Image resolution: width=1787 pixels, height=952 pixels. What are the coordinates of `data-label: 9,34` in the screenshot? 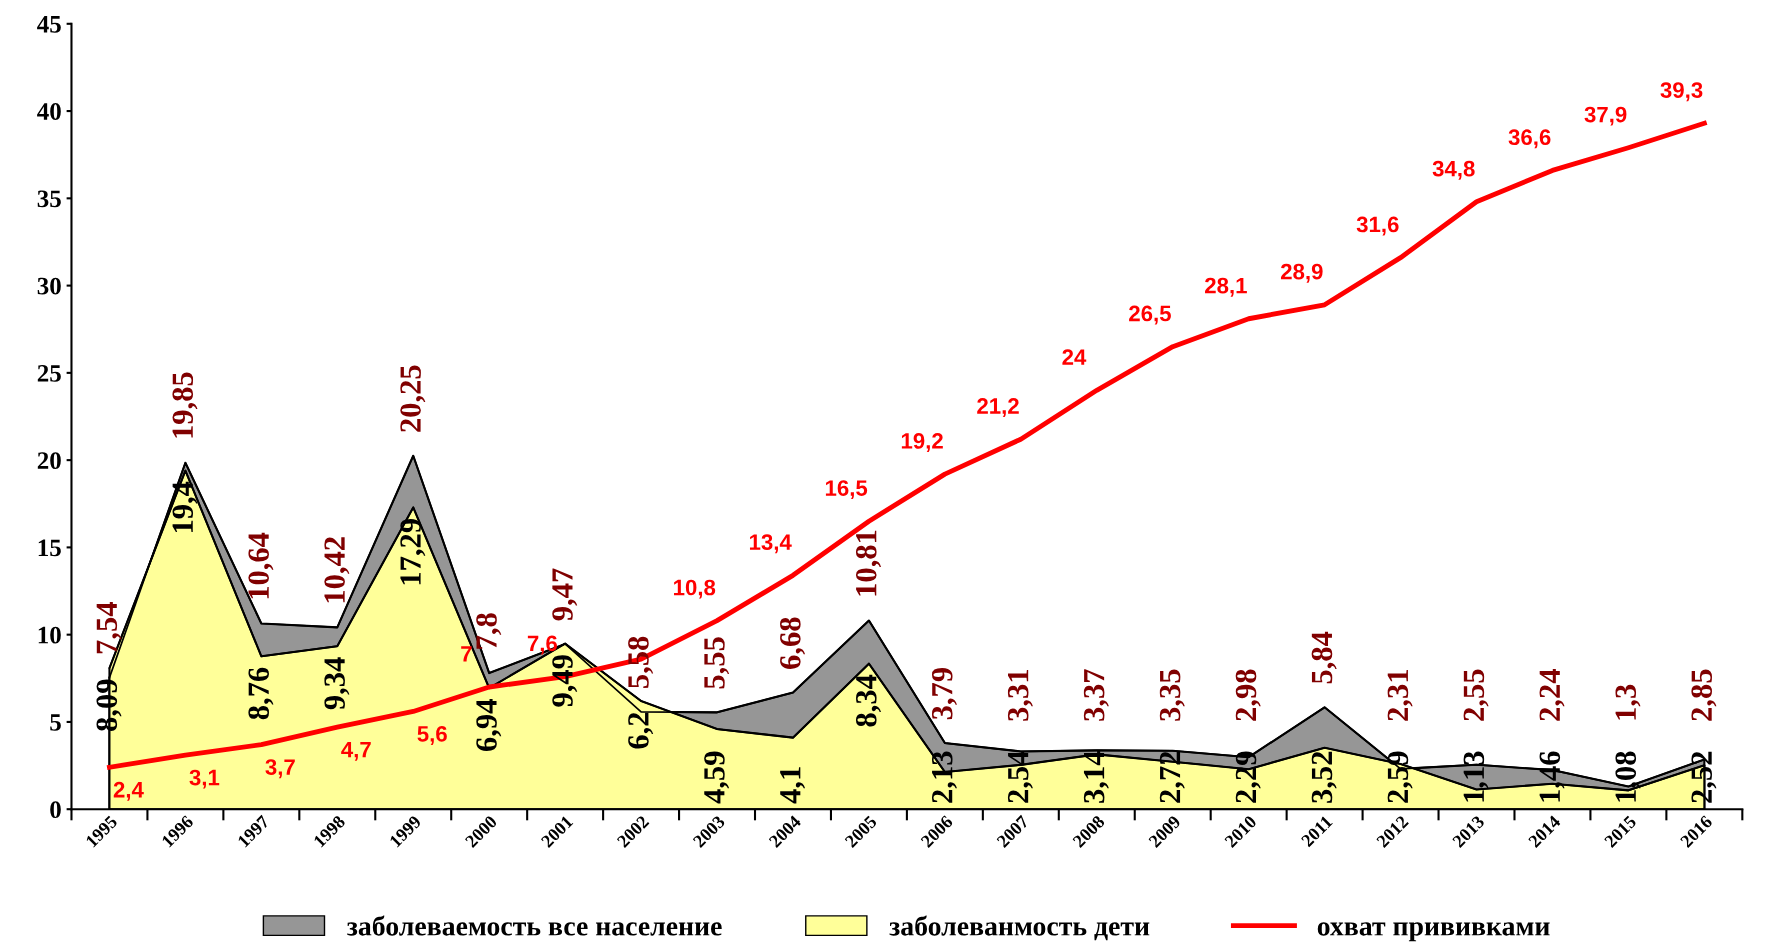 It's located at (337, 683).